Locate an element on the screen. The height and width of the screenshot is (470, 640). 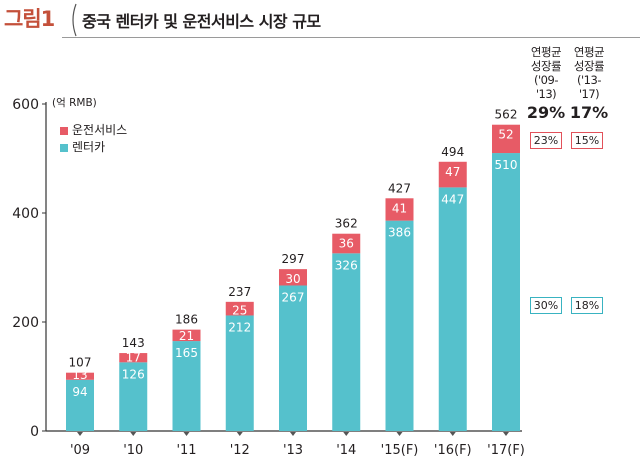
data-label-driver: 36 is located at coordinates (346, 244).